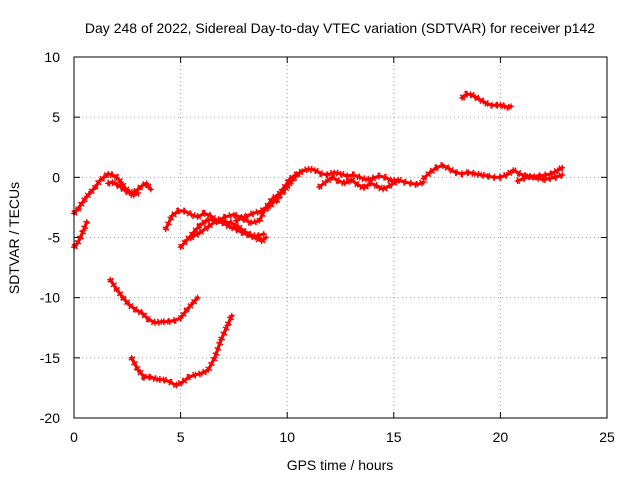 The width and height of the screenshot is (640, 480). I want to click on y-tick-label: -20, so click(50, 418).